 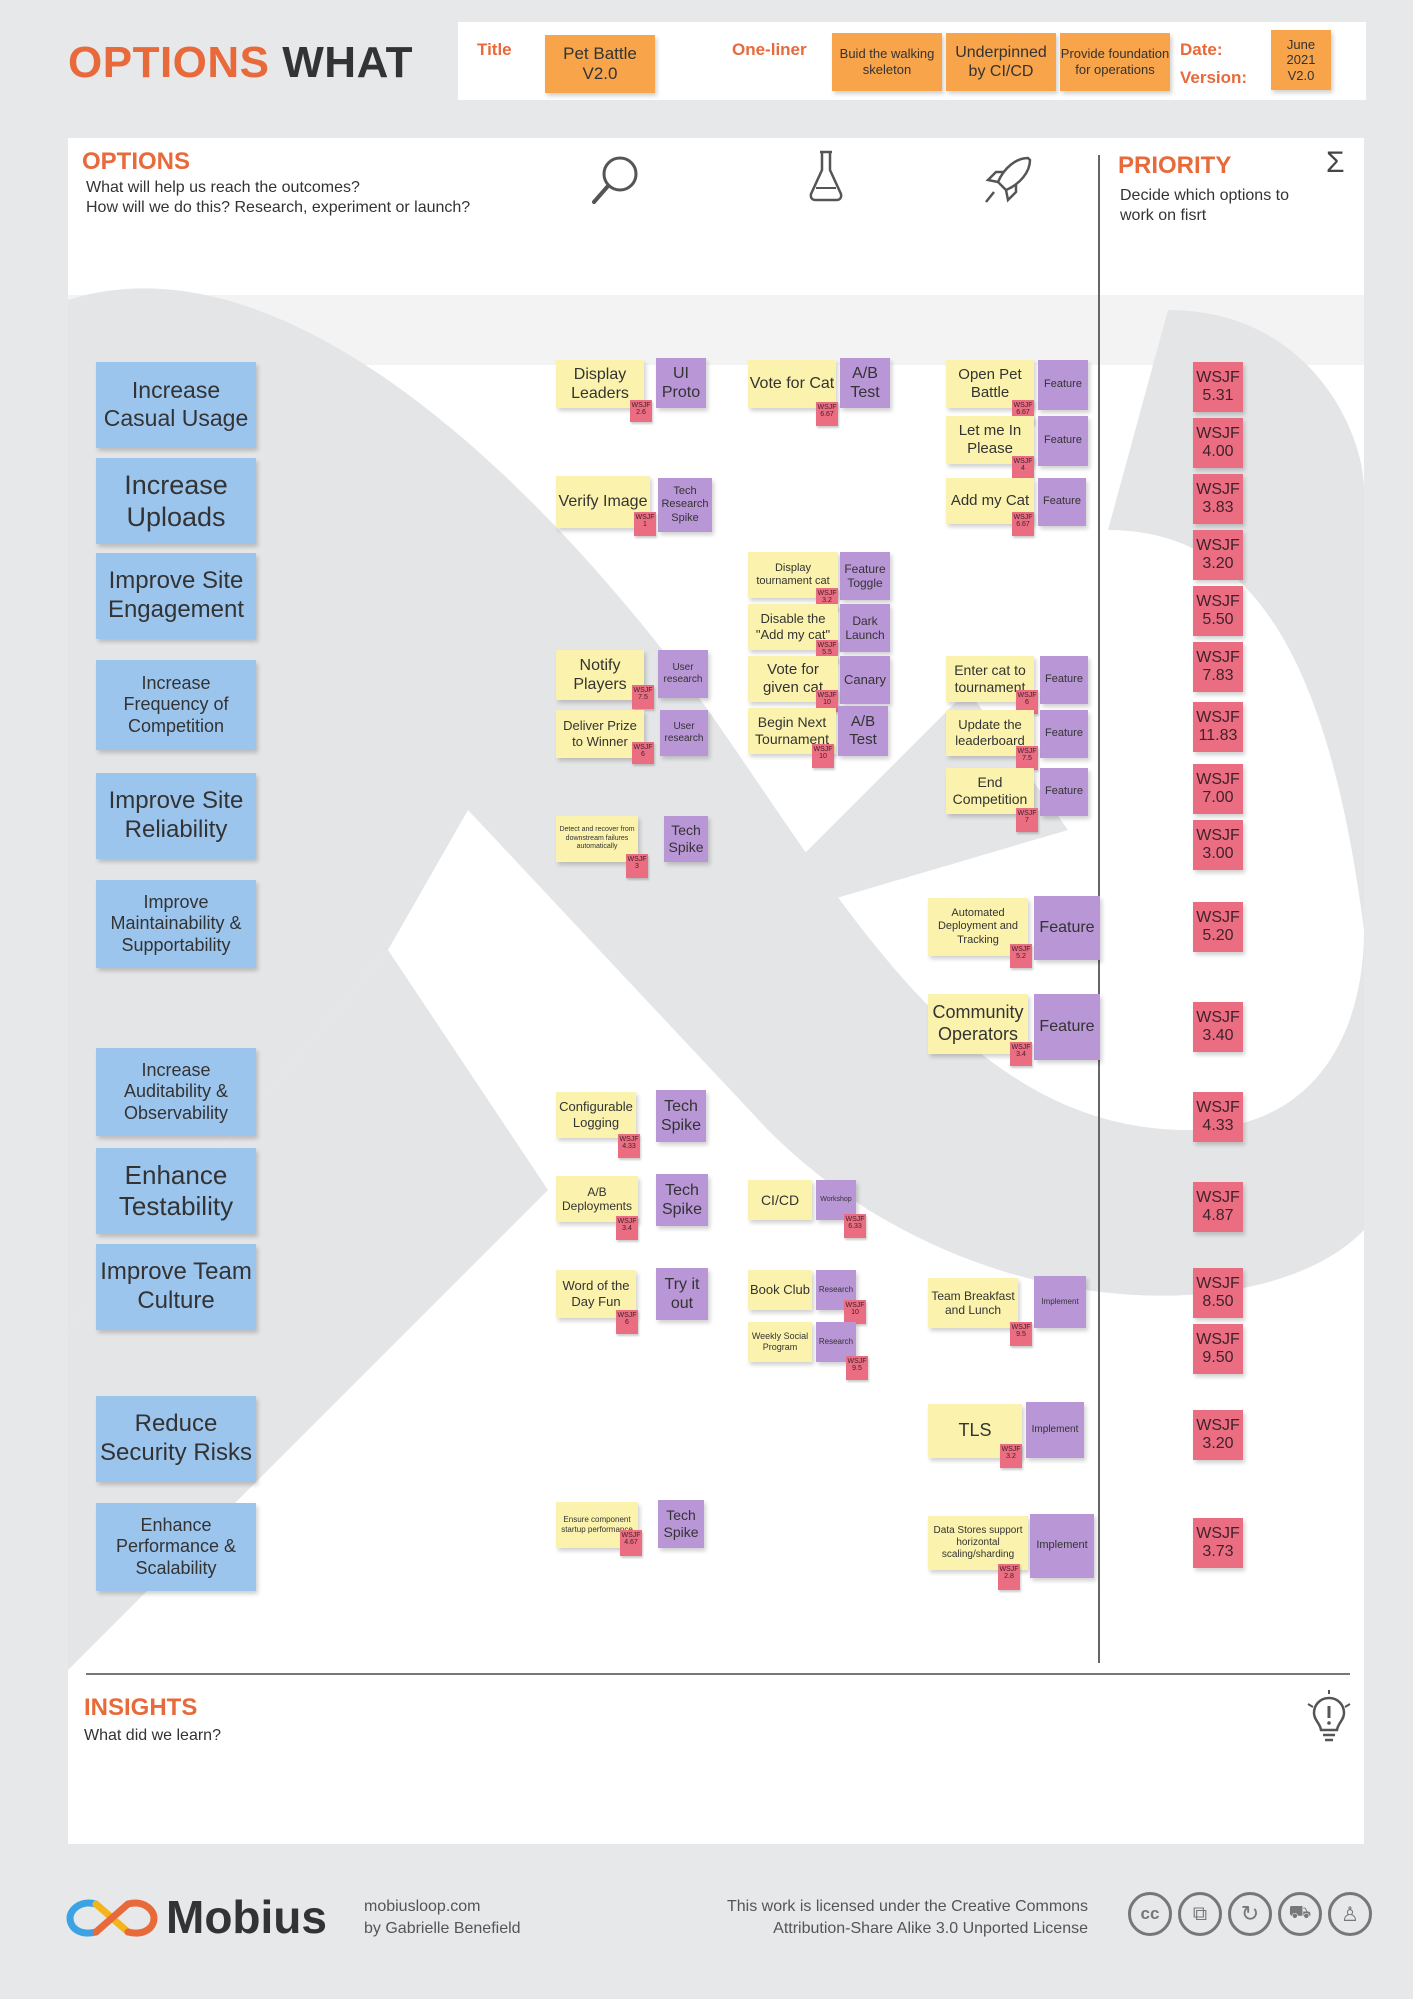 I want to click on wsjf-tag: WSJF 7, so click(x=1027, y=820).